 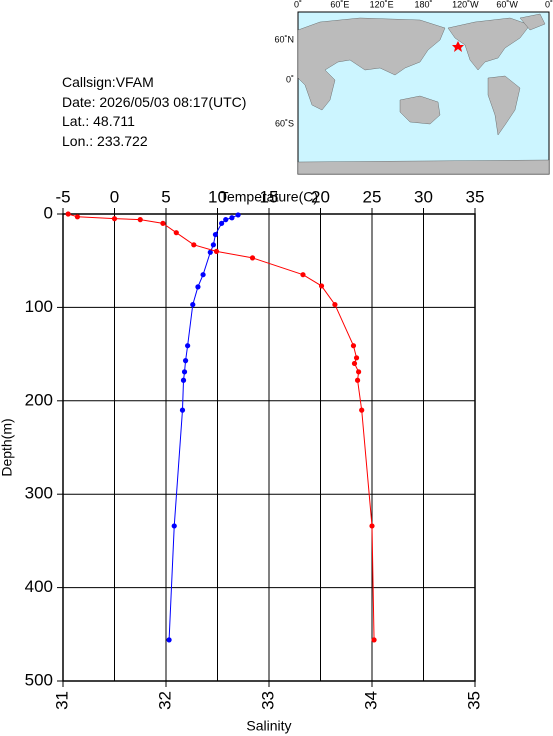 I want to click on station-marker, so click(x=458, y=46).